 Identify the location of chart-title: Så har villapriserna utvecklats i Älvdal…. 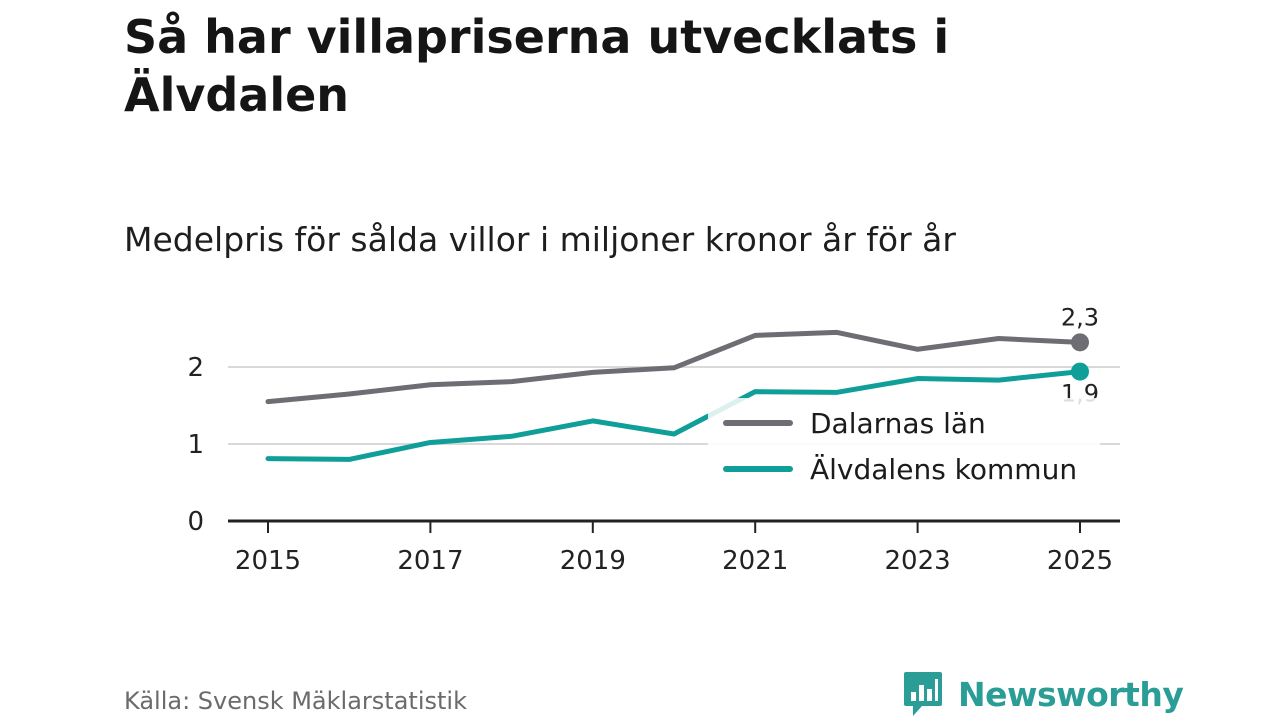
(537, 66).